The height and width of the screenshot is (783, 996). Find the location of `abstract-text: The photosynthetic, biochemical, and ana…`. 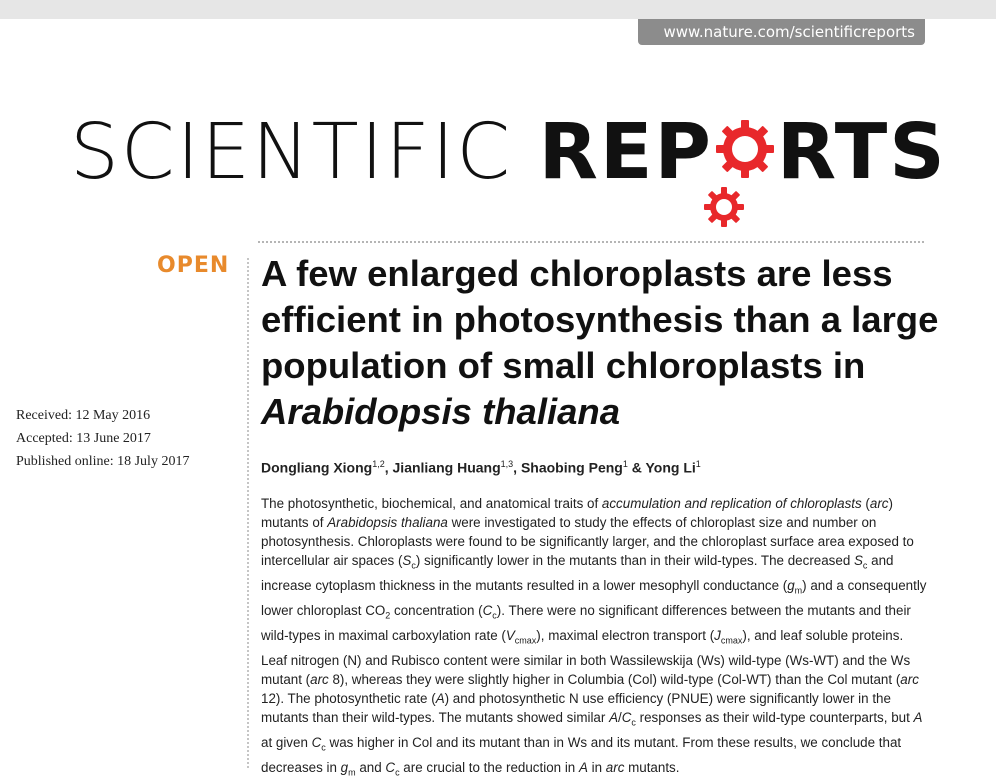

abstract-text: The photosynthetic, biochemical, and ana… is located at coordinates (431, 503).